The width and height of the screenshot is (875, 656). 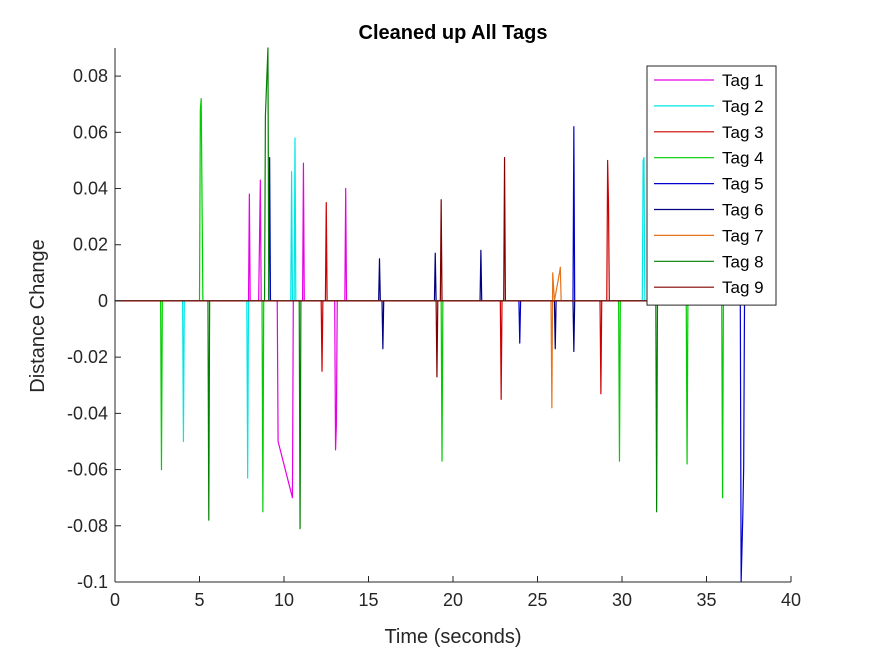 I want to click on y-axis-label: Distance Change, so click(x=38, y=315).